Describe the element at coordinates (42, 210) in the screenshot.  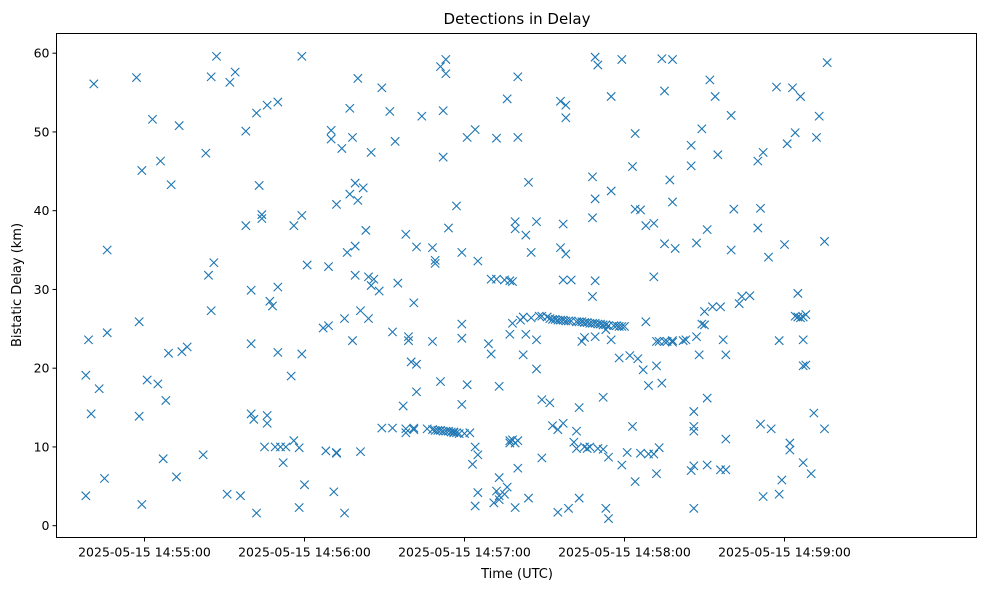
I see `y-tick-label: 40` at that location.